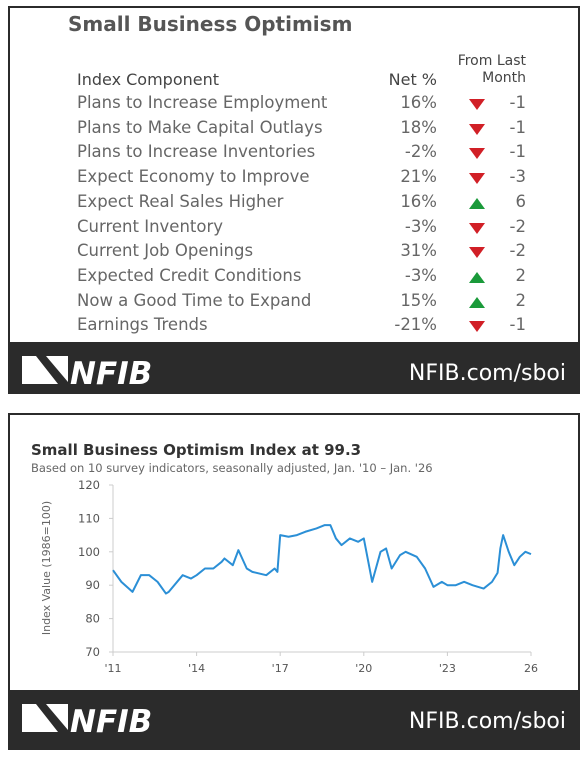 The height and width of the screenshot is (758, 587). I want to click on row-label: Expect Real Sales Higher, so click(180, 201).